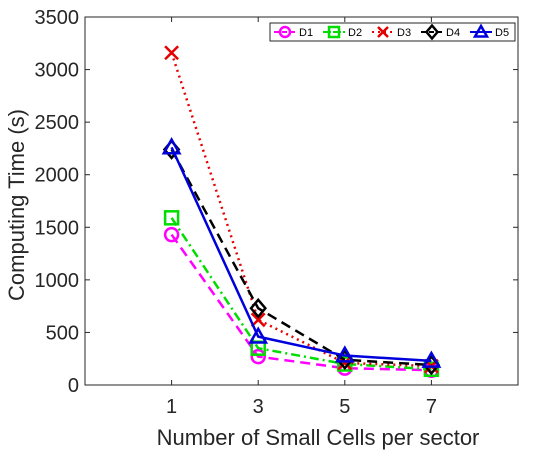  What do you see at coordinates (57, 228) in the screenshot?
I see `y-tick-label: 1500` at bounding box center [57, 228].